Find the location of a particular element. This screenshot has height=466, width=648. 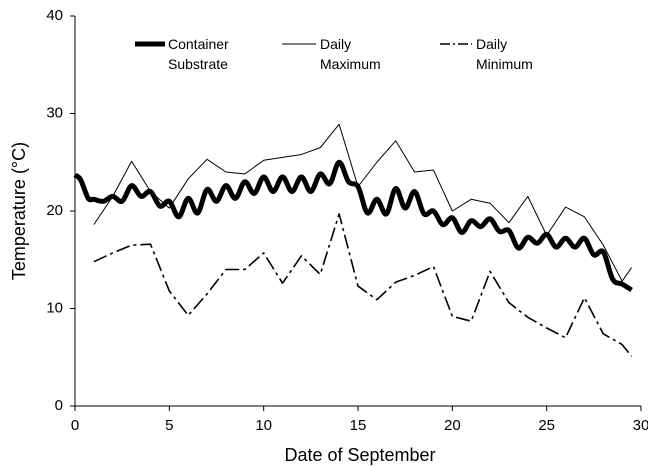

x-tick-label: 20 is located at coordinates (452, 425).